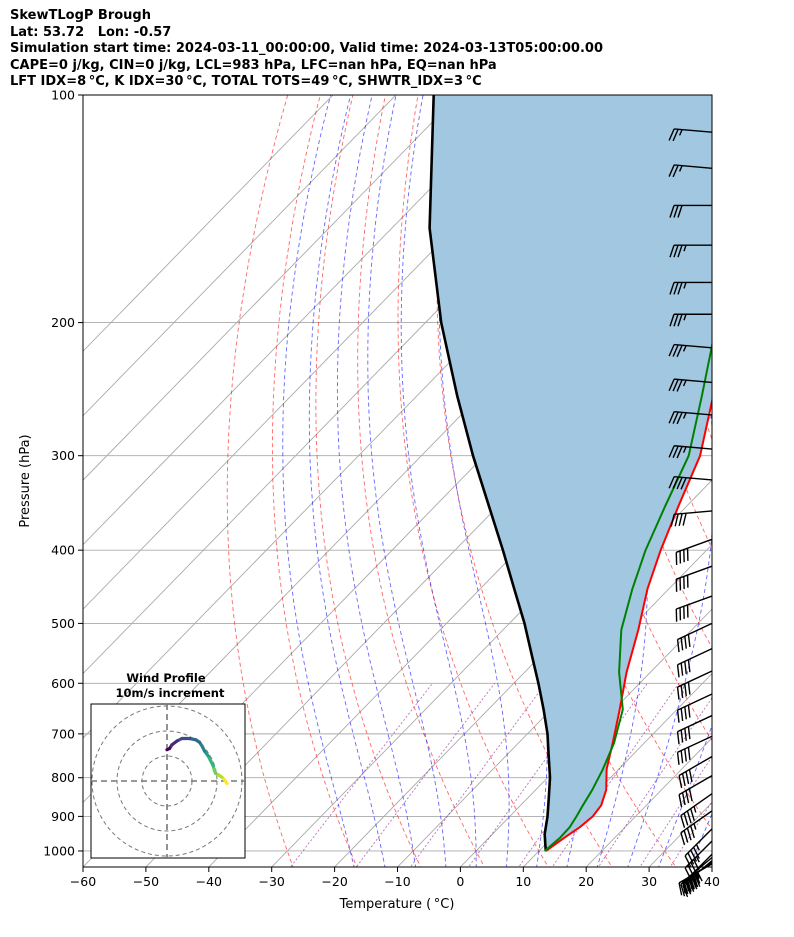 Image resolution: width=794 pixels, height=937 pixels. Describe the element at coordinates (170, 693) in the screenshot. I see `hodograph-subtitle: 10m/s increment` at that location.